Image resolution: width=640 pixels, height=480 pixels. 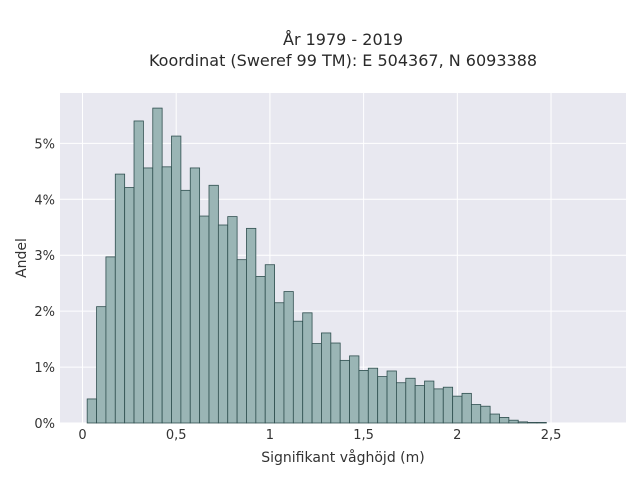 What do you see at coordinates (44, 284) in the screenshot?
I see `y-axis-ticks: 0% 1% 2% 3% 4% 5%` at bounding box center [44, 284].